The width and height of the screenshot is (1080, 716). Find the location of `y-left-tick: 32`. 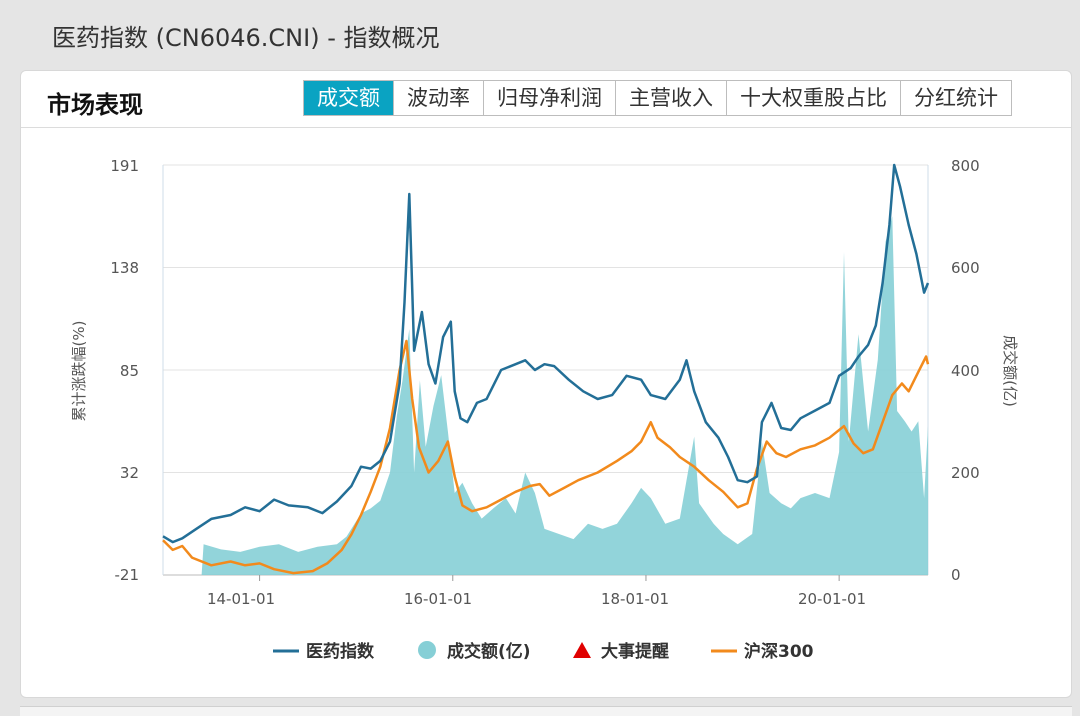

y-left-tick: 32 is located at coordinates (129, 473).